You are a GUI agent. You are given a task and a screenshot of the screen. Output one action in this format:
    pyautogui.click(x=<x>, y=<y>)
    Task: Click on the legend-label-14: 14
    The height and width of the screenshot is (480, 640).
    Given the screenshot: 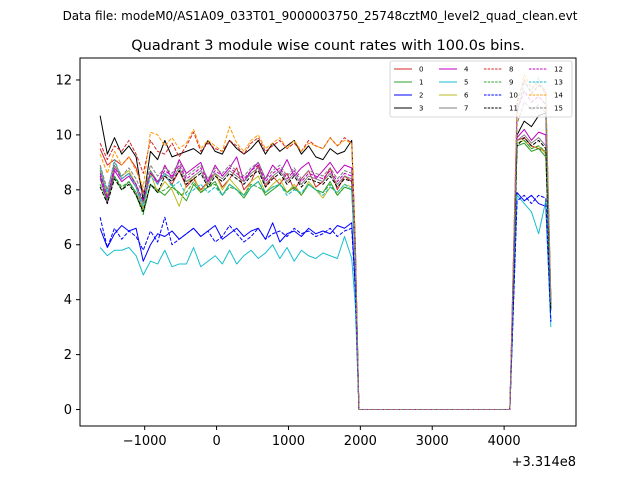 What is the action you would take?
    pyautogui.click(x=558, y=96)
    